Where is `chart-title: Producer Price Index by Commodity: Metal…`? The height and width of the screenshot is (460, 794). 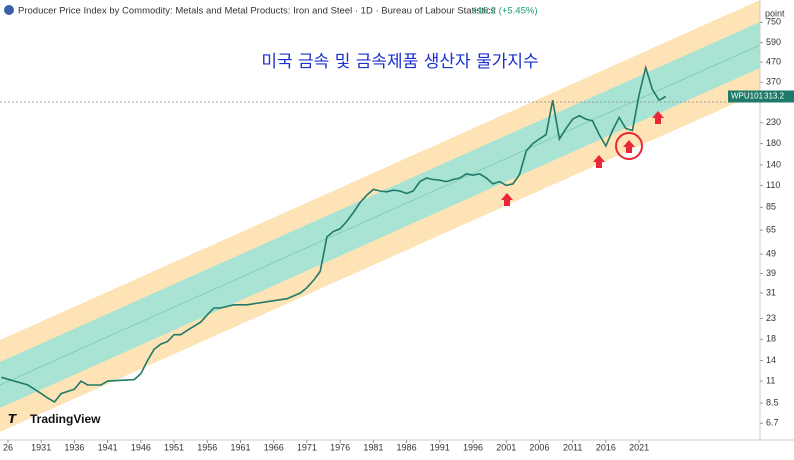
chart-title: Producer Price Index by Commodity: Metal… is located at coordinates (257, 11).